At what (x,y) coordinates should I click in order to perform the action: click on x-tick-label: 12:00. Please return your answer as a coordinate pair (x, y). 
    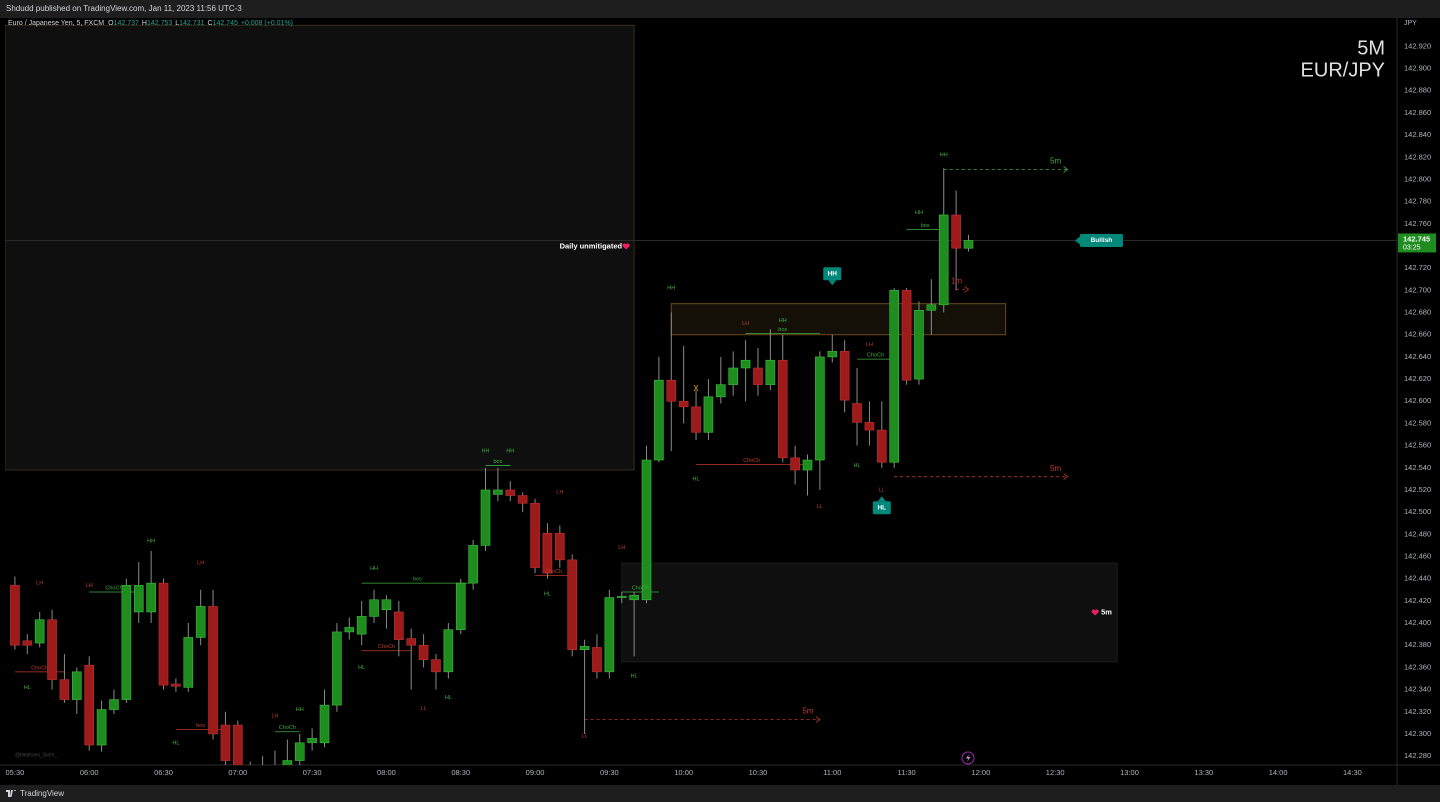
    Looking at the image, I should click on (980, 772).